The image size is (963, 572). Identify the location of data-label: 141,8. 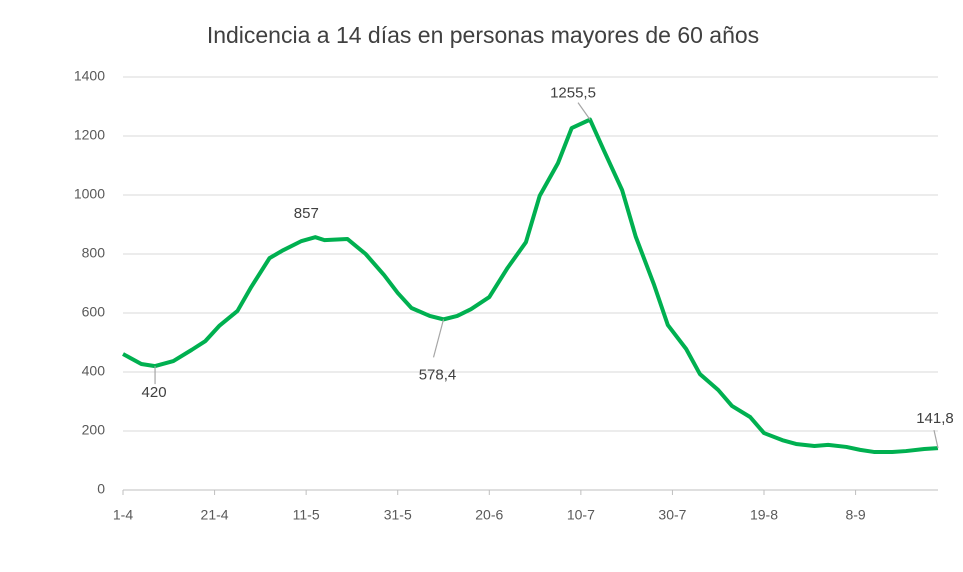
(935, 418).